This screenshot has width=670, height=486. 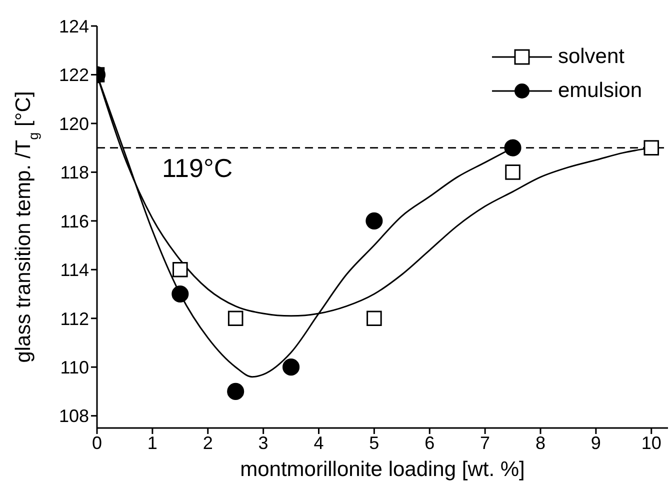 What do you see at coordinates (319, 442) in the screenshot?
I see `x-tick-label: 4` at bounding box center [319, 442].